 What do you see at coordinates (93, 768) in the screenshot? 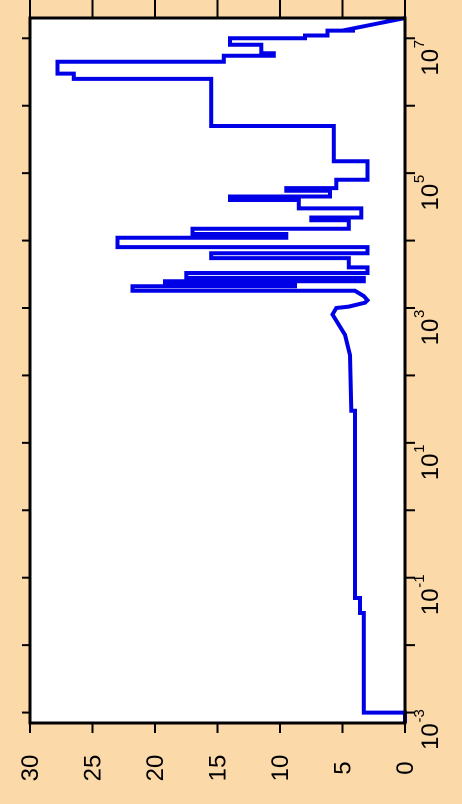
I see `y-tick-label: 25` at bounding box center [93, 768].